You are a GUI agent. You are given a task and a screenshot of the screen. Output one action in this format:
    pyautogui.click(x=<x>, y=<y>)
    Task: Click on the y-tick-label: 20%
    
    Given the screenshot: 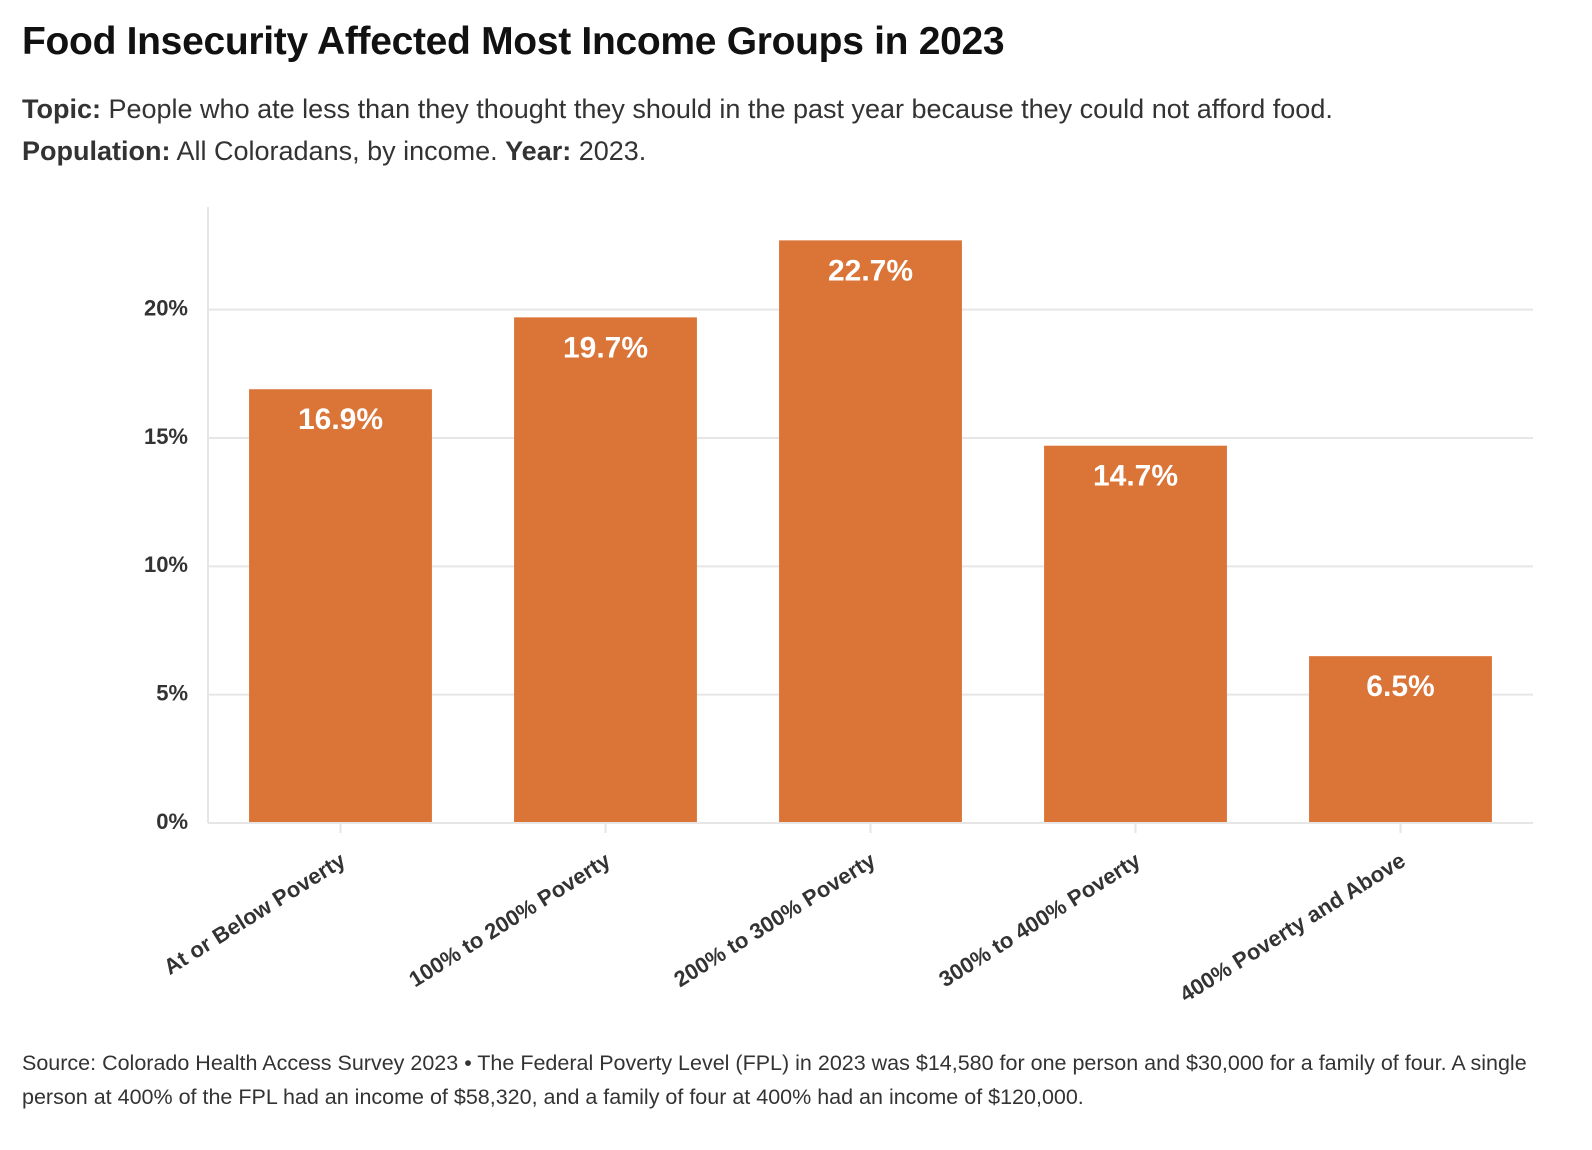 What is the action you would take?
    pyautogui.click(x=166, y=307)
    